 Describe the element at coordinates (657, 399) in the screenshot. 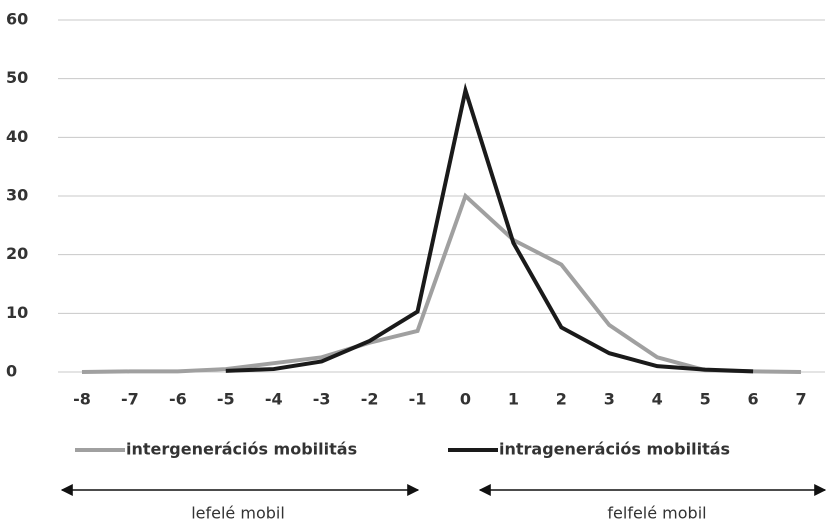

I see `x-tick-label: 4` at that location.